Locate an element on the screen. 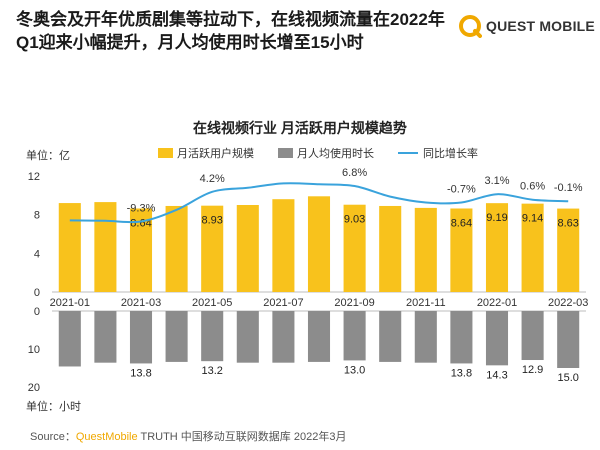  unit-label-time: 单位：小时 is located at coordinates (53, 407).